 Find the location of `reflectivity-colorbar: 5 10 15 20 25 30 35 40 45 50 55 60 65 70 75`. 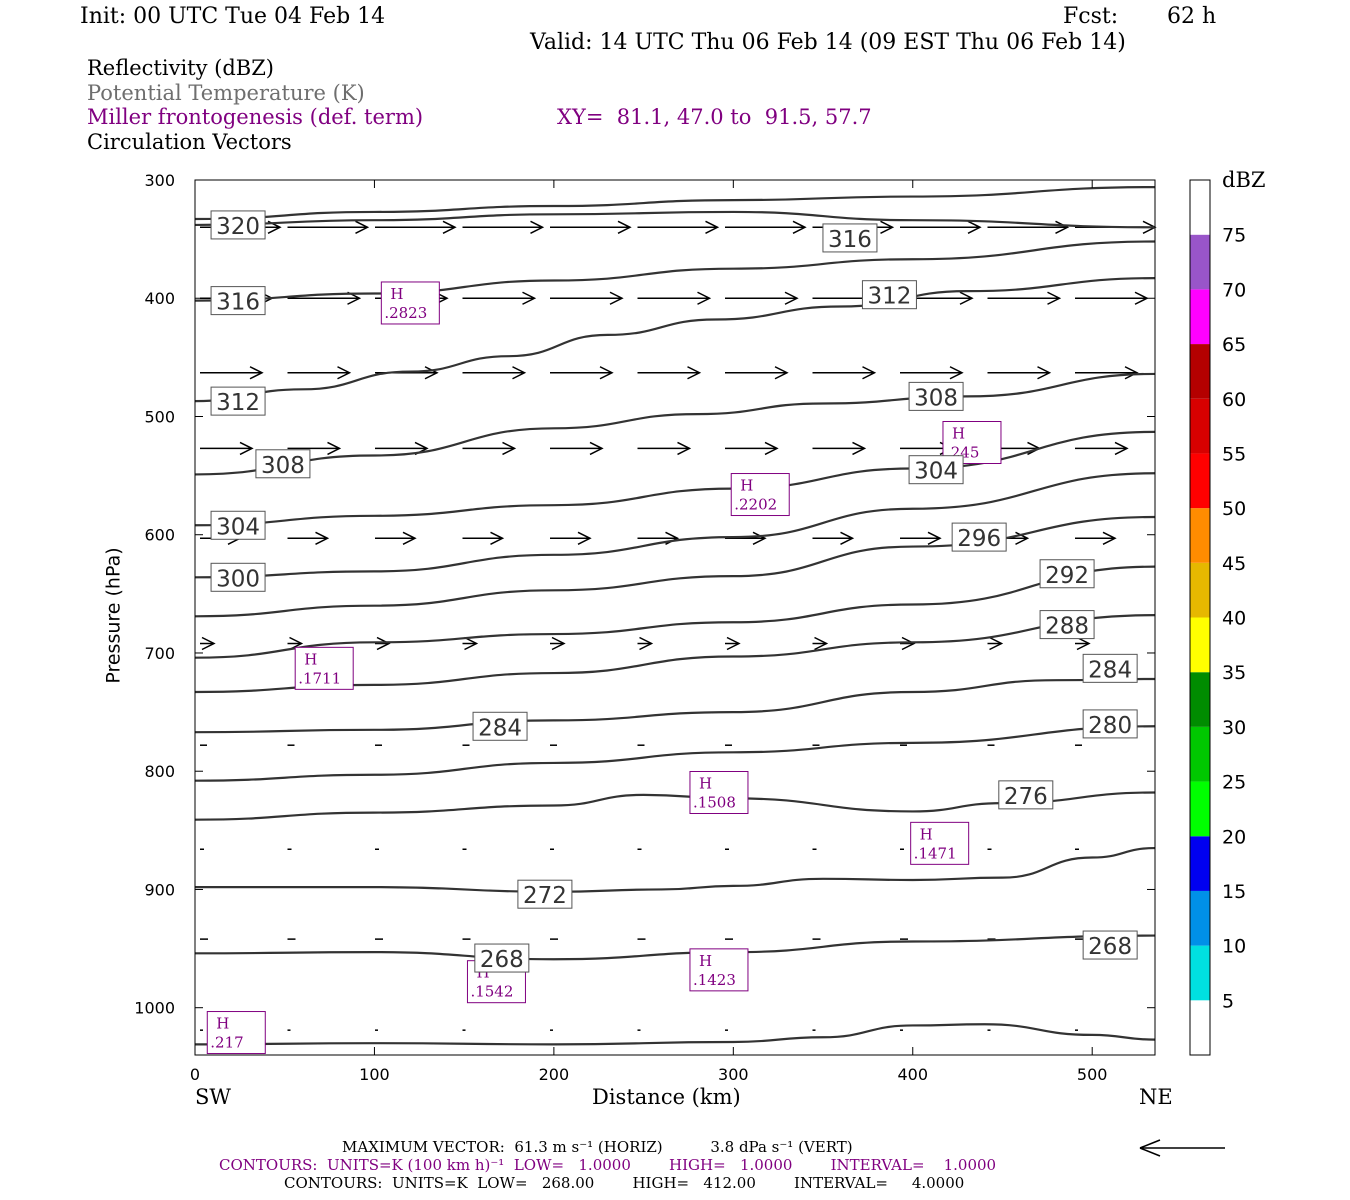

reflectivity-colorbar: 5 10 15 20 25 30 35 40 45 50 55 60 65 70 75 is located at coordinates (1217, 617).